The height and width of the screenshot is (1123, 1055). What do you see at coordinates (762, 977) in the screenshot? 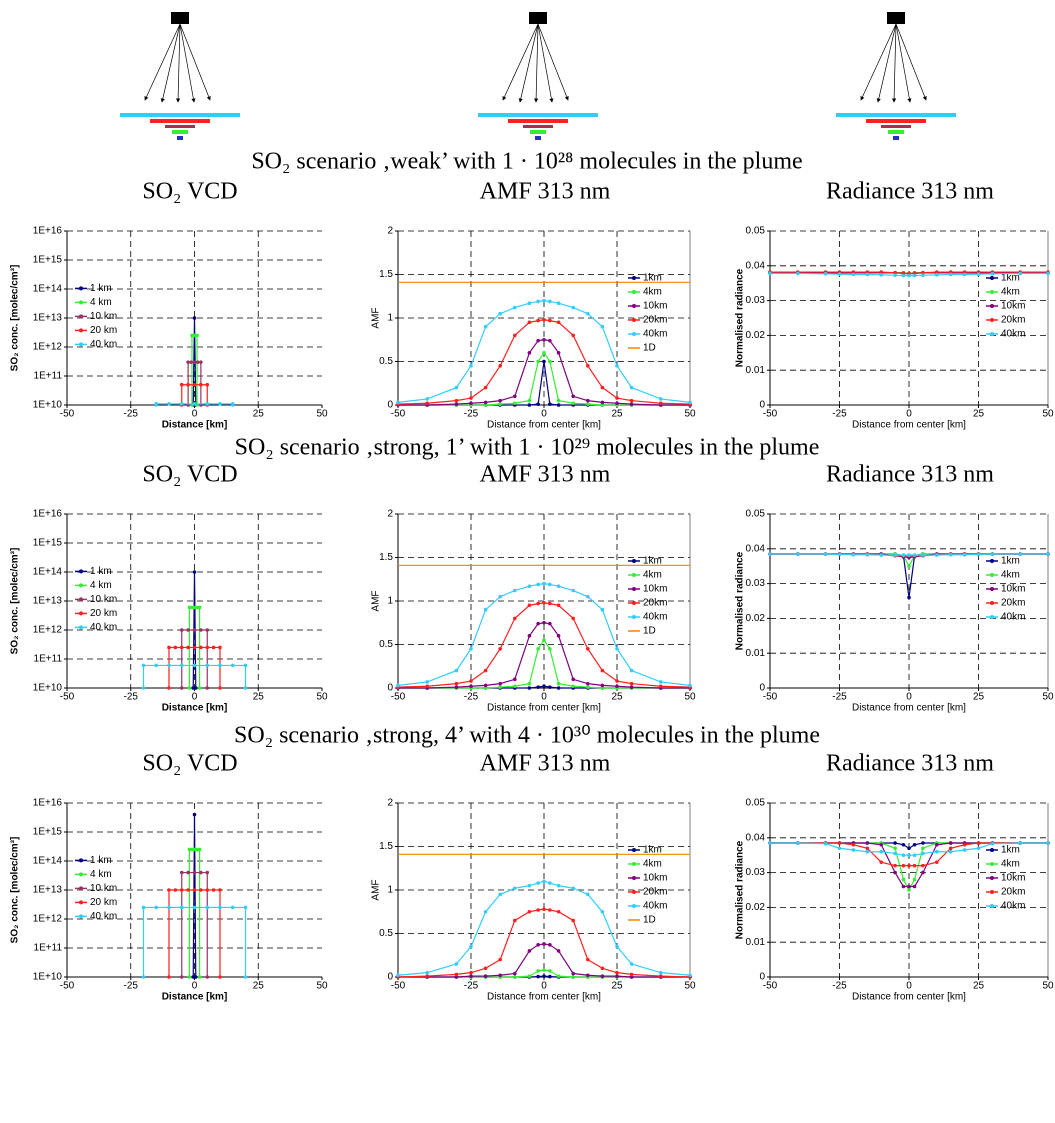
I see `y-tick-label: 0` at bounding box center [762, 977].